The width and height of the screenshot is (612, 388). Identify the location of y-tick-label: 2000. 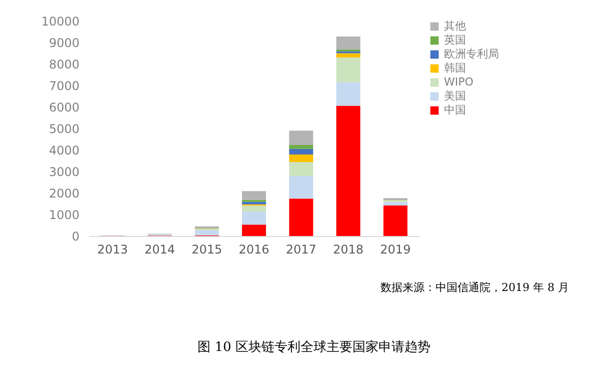
(64, 193).